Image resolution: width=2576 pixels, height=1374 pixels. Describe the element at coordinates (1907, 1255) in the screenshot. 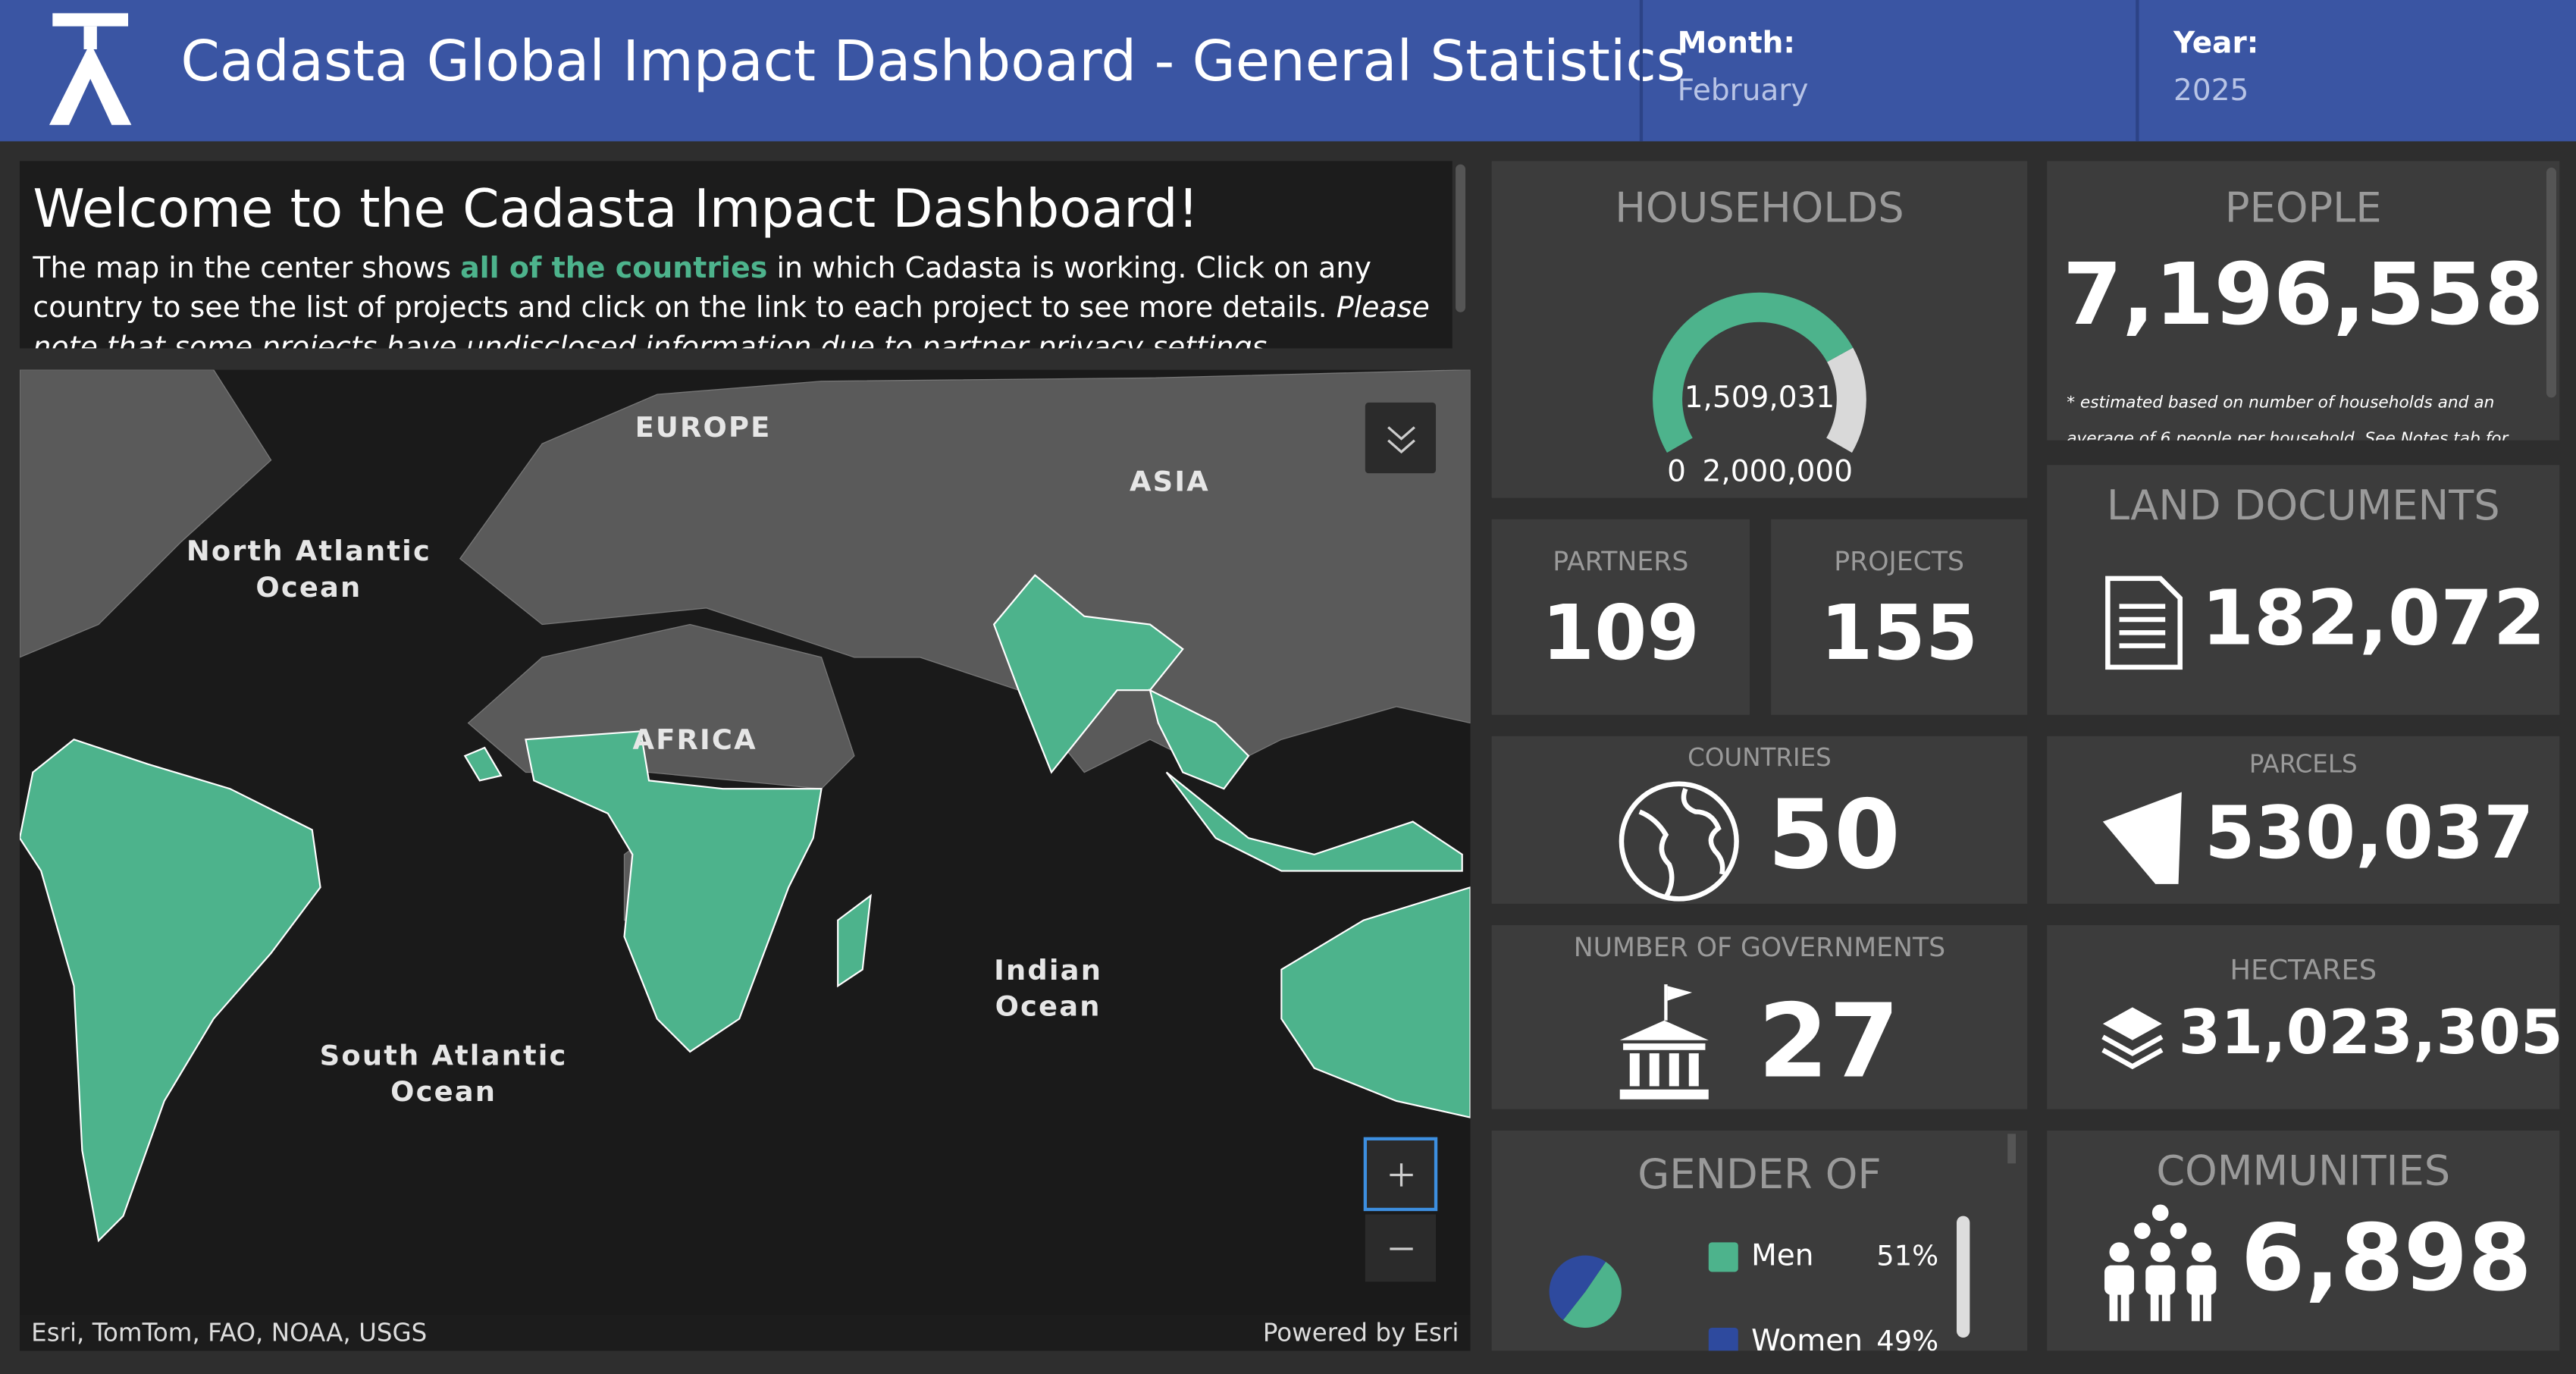

I see `legend-value: 51%` at that location.